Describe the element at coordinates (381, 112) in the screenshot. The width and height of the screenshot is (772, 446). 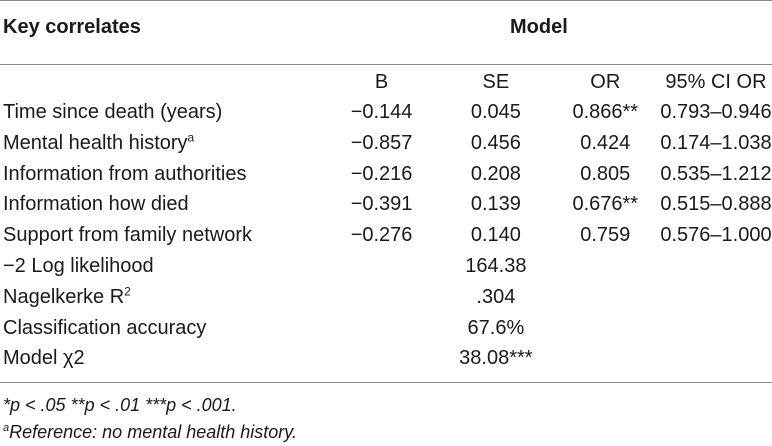
I see `cell-b: −0.144` at that location.